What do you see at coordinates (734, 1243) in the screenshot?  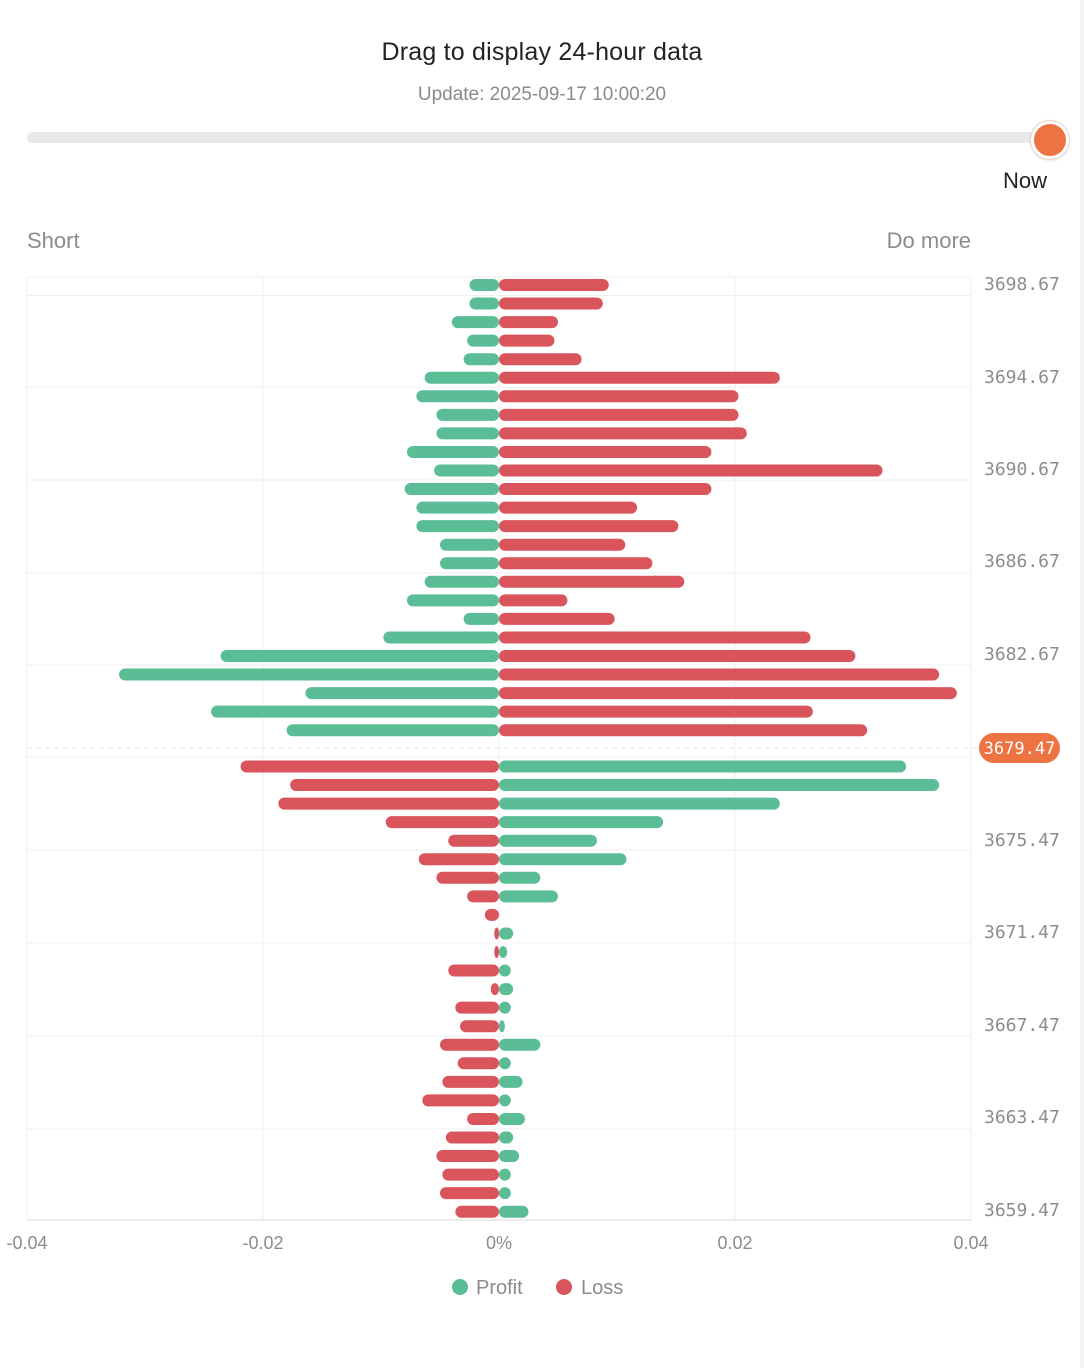 I see `x-tick-label-3: 0.02` at bounding box center [734, 1243].